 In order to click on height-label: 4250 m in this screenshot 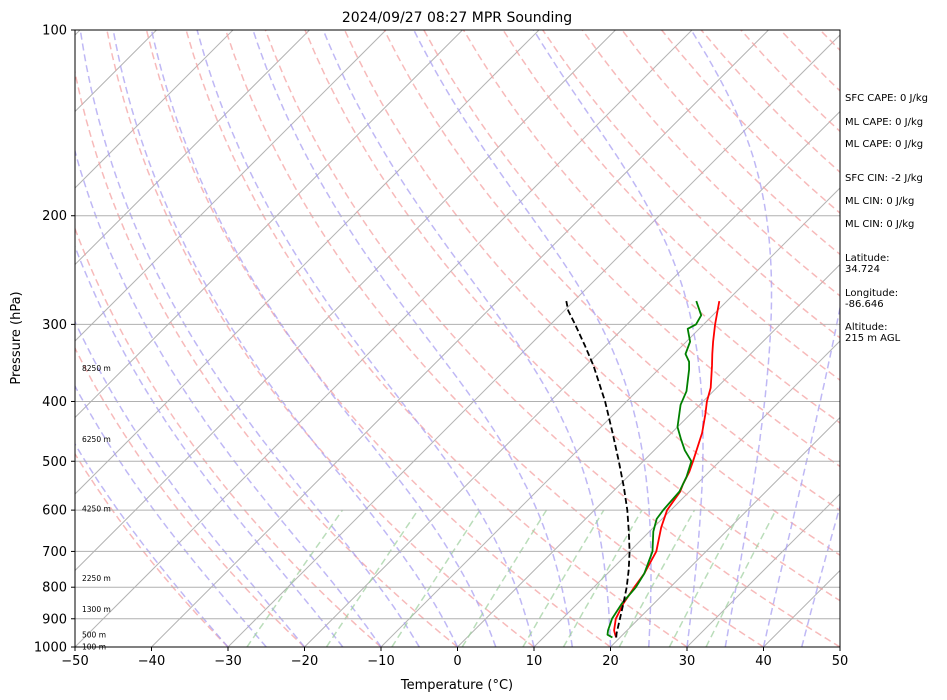, I will do `click(96, 508)`.